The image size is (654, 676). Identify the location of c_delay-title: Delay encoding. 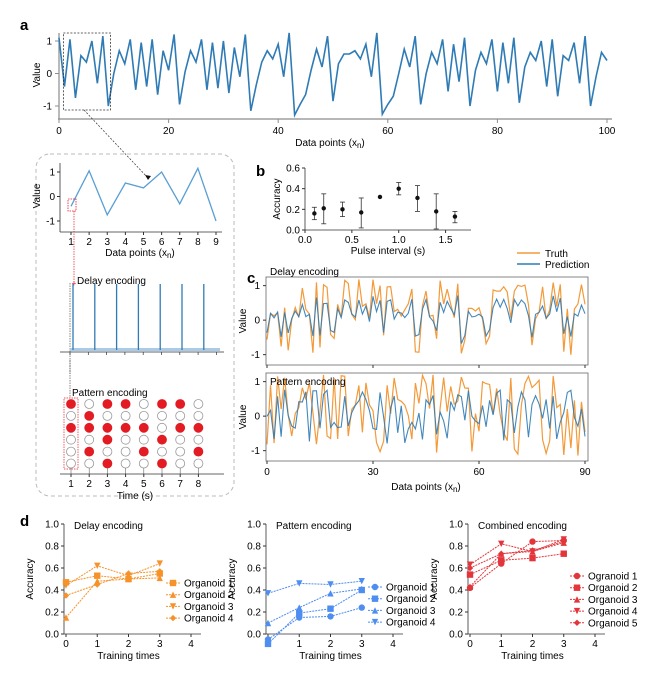
(304, 272).